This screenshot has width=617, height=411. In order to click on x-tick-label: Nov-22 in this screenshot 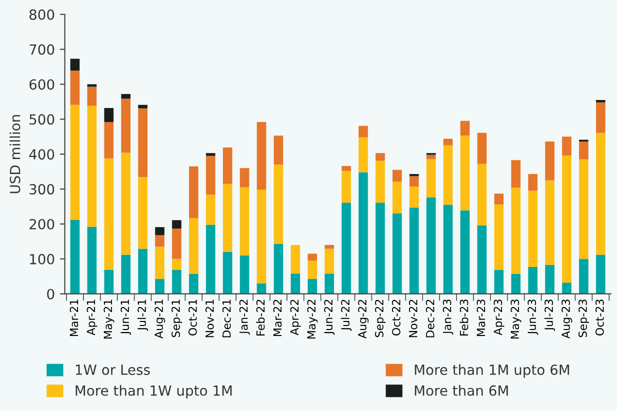, I will do `click(413, 319)`.